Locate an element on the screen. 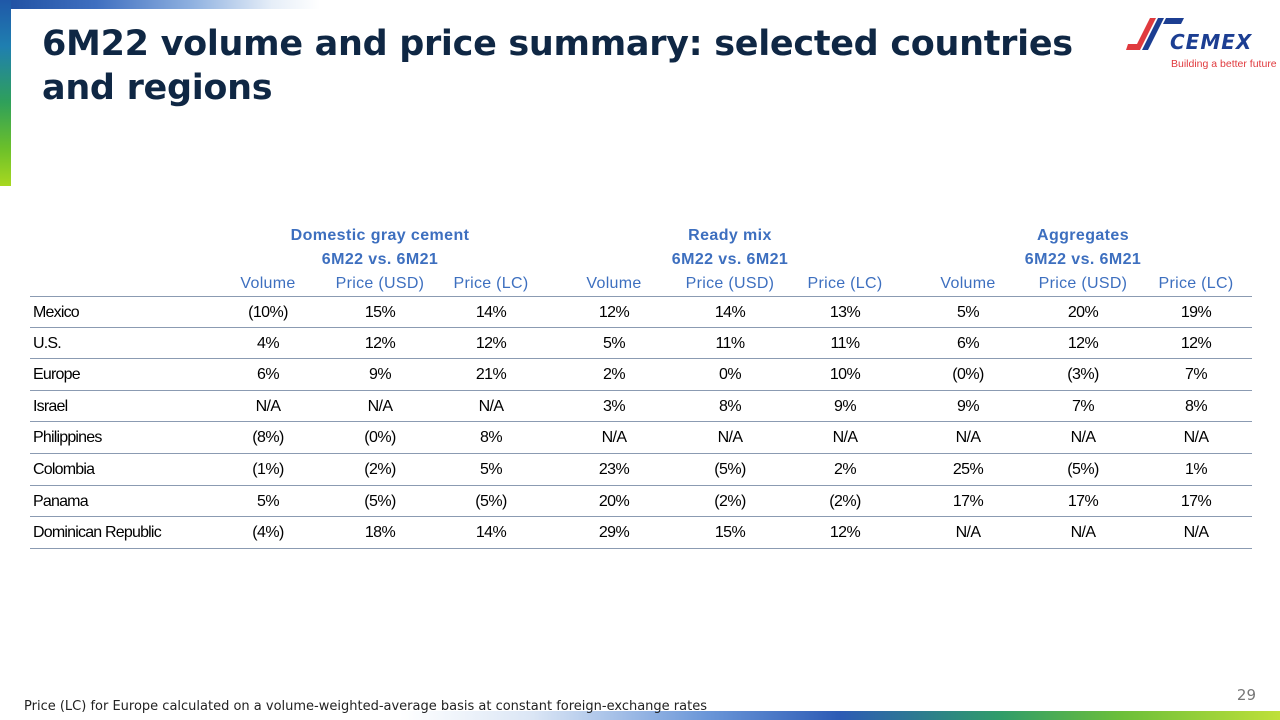  group-header-2: Aggregates 6M22 vs. 6M21 is located at coordinates (1083, 248).